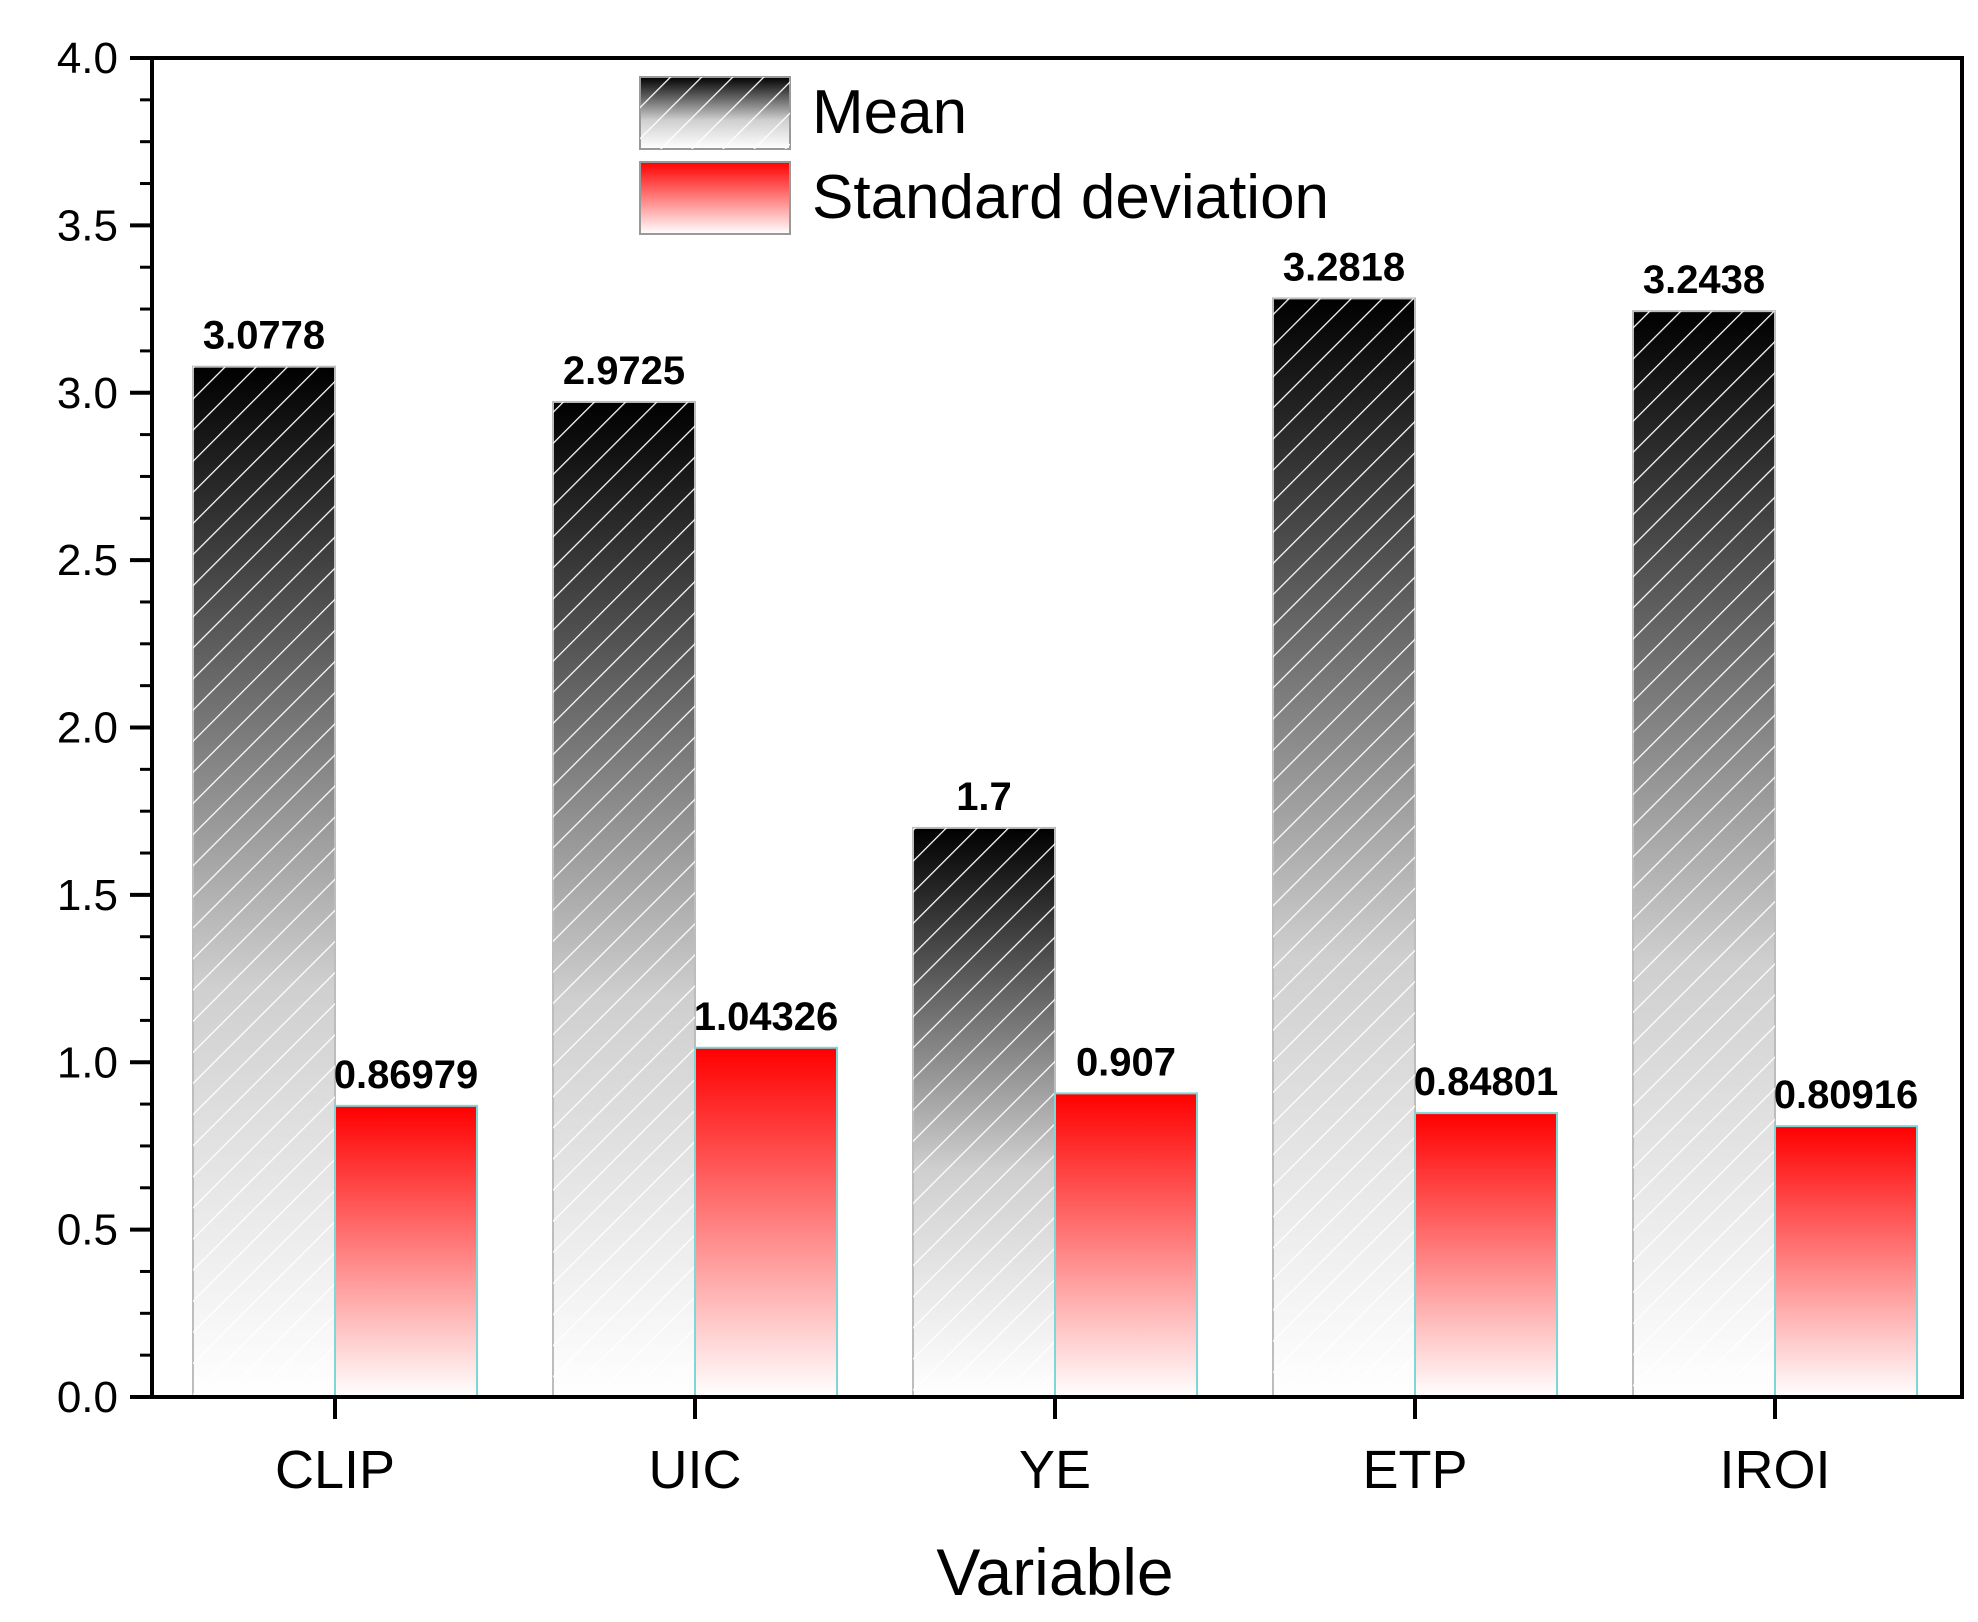 This screenshot has width=1978, height=1622. Describe the element at coordinates (87, 58) in the screenshot. I see `y-tick-label-4.0: 4.0` at that location.